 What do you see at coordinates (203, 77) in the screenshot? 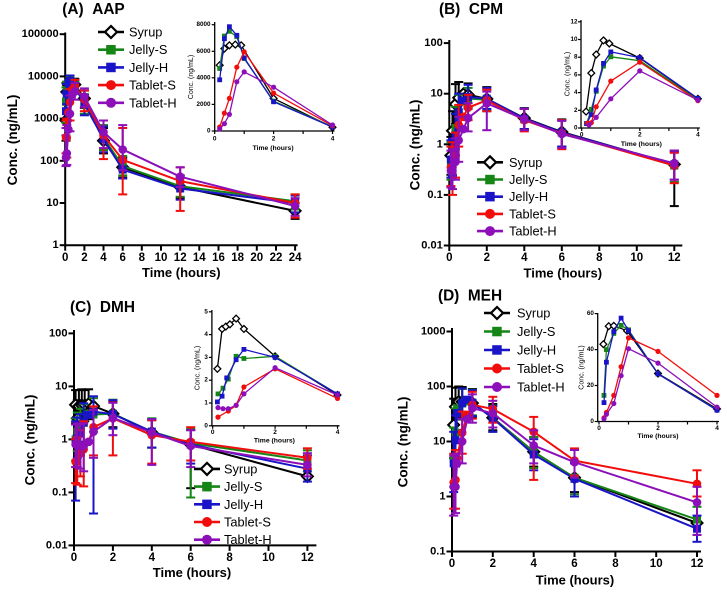
I see `svg-text: 4000` at bounding box center [203, 77].